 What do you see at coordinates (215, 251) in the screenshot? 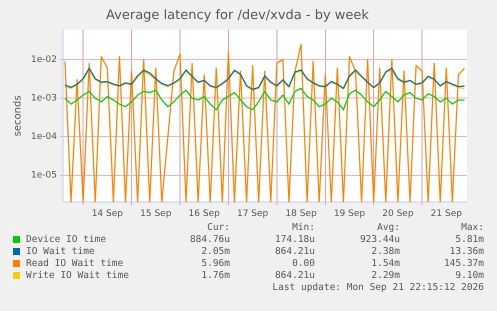
I see `text: 2.05m` at bounding box center [215, 251].